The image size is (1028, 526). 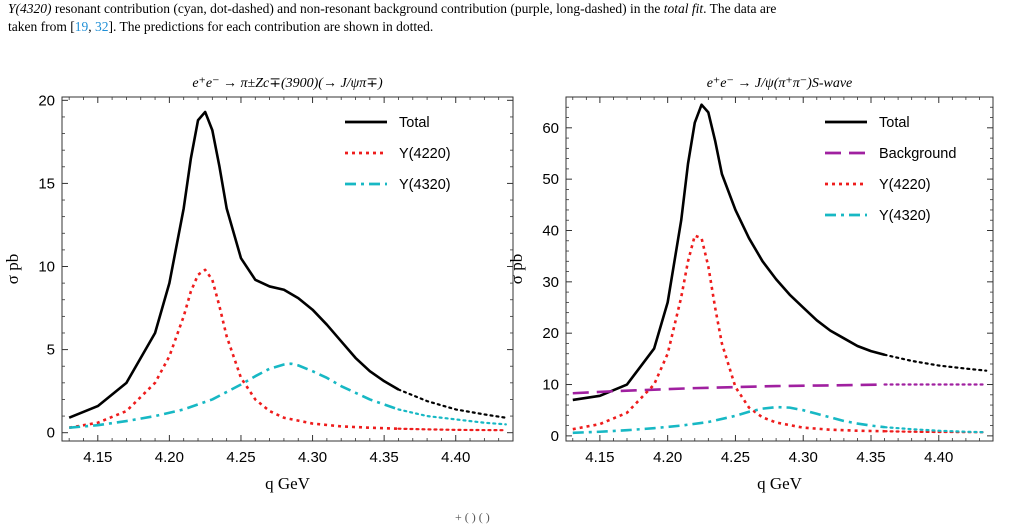 What do you see at coordinates (472, 517) in the screenshot?
I see `next-caption-fragment: + ( ) ( )` at bounding box center [472, 517].